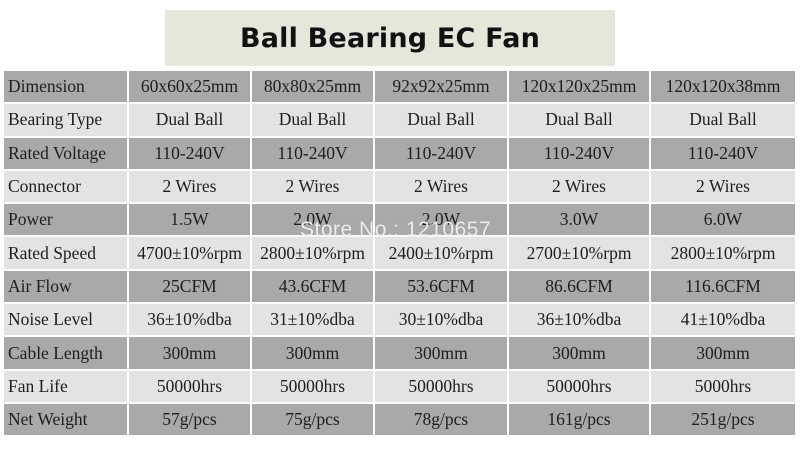 The image size is (800, 465). Describe the element at coordinates (189, 419) in the screenshot. I see `table-cell: 57g/pcs` at that location.